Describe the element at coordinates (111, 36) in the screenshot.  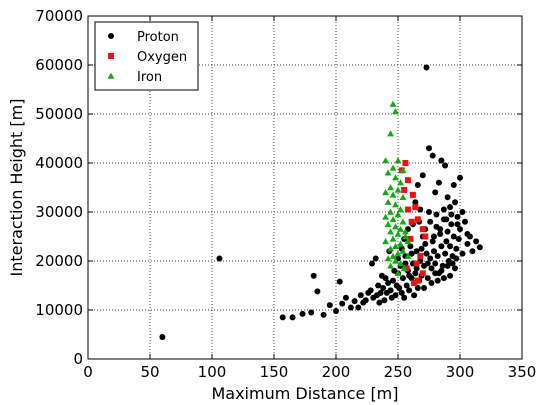
I see `legend-marker-proton` at that location.